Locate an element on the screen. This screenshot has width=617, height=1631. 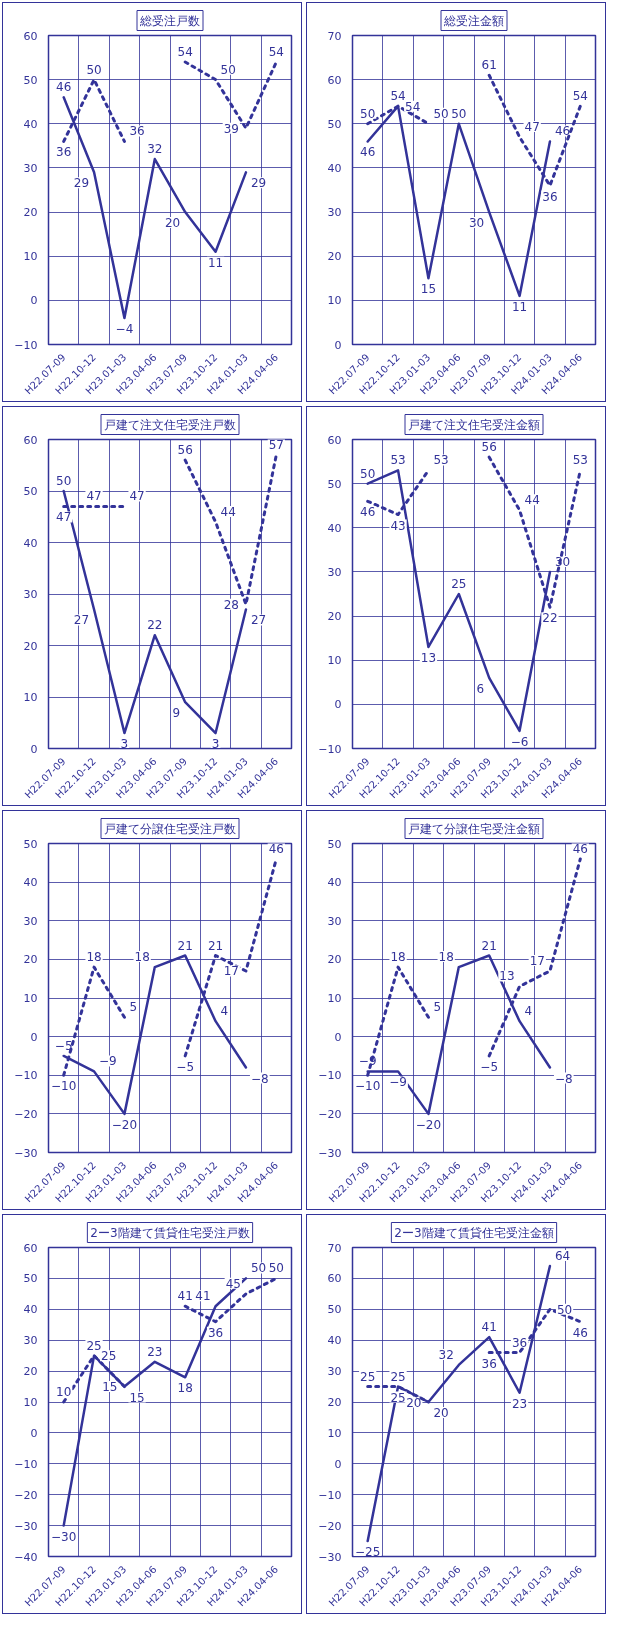
data-label: 20 is located at coordinates (172, 223).